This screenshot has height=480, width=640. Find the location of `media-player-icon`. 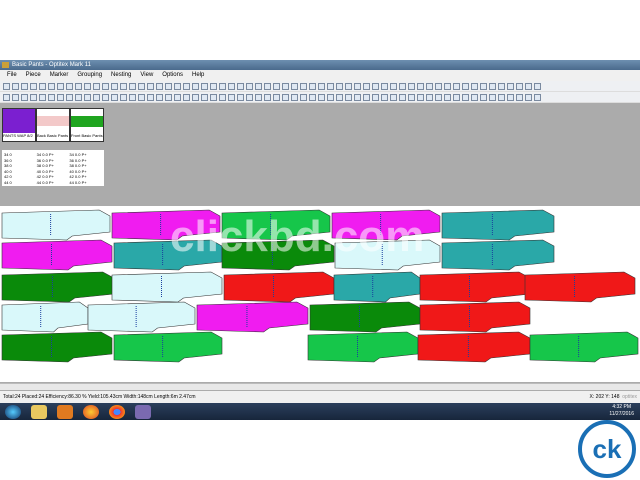

media-player-icon is located at coordinates (65, 411).